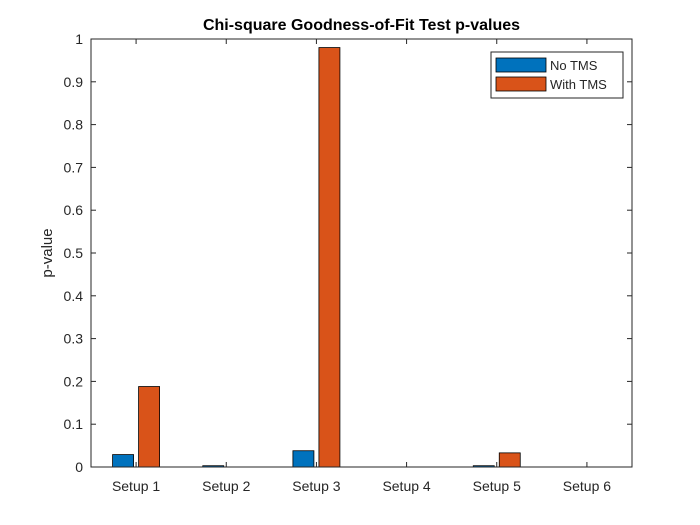 The width and height of the screenshot is (700, 525). I want to click on y-tick-label: 1, so click(79, 39).